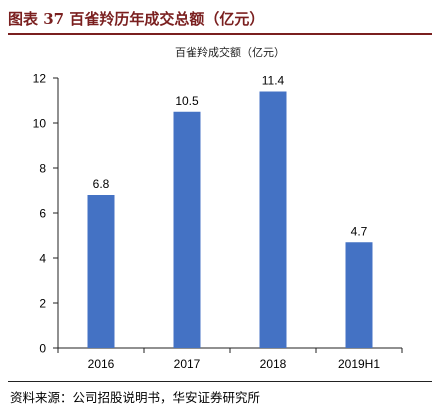 This screenshot has height=416, width=440. I want to click on y-tick-label: 2, so click(42, 304).